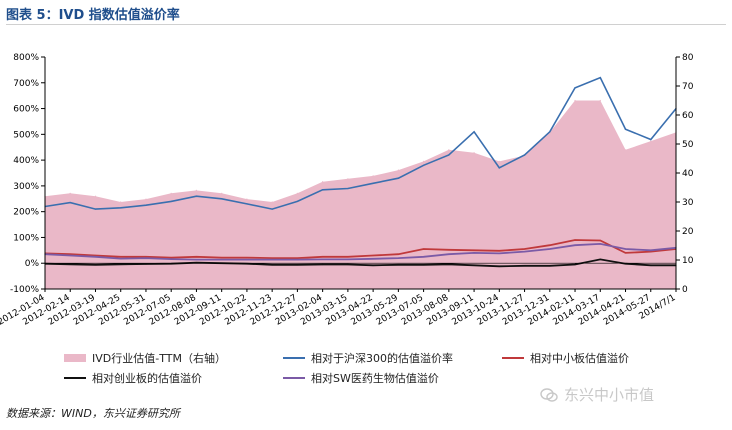 Image resolution: width=732 pixels, height=430 pixels. Describe the element at coordinates (609, 395) in the screenshot. I see `watermark-text: 东兴中小市值` at that location.